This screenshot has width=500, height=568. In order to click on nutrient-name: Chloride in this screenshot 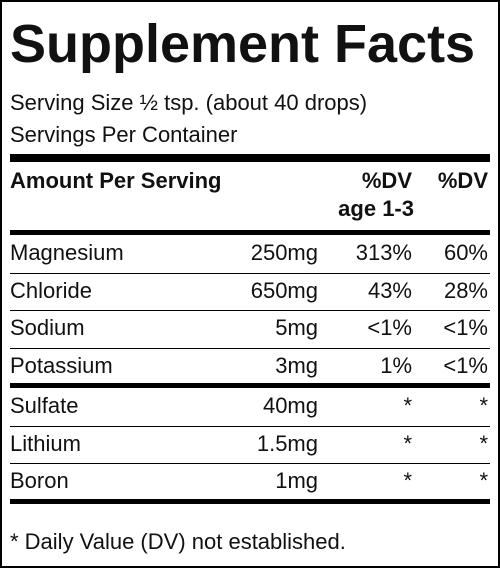, I will do `click(51, 290)`.